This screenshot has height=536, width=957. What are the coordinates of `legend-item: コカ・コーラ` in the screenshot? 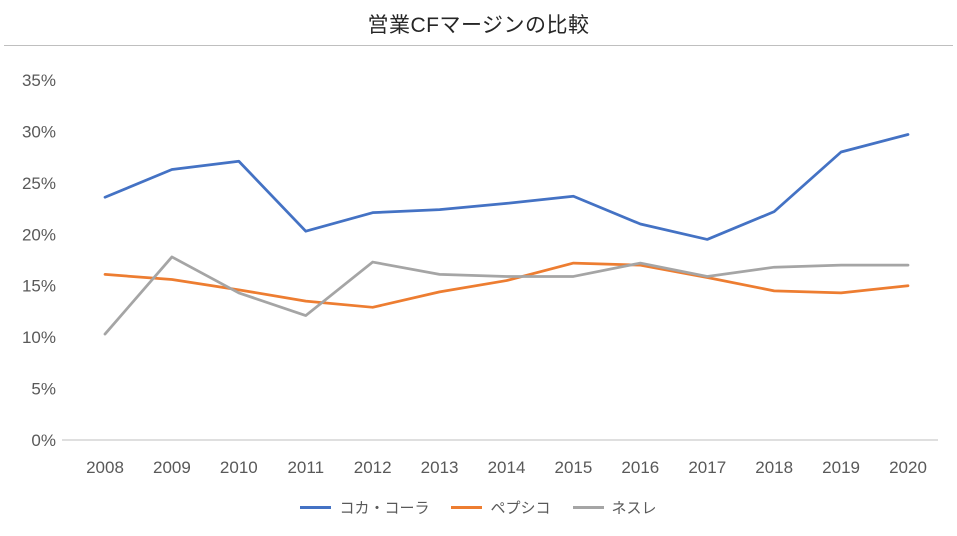 It's located at (364, 507).